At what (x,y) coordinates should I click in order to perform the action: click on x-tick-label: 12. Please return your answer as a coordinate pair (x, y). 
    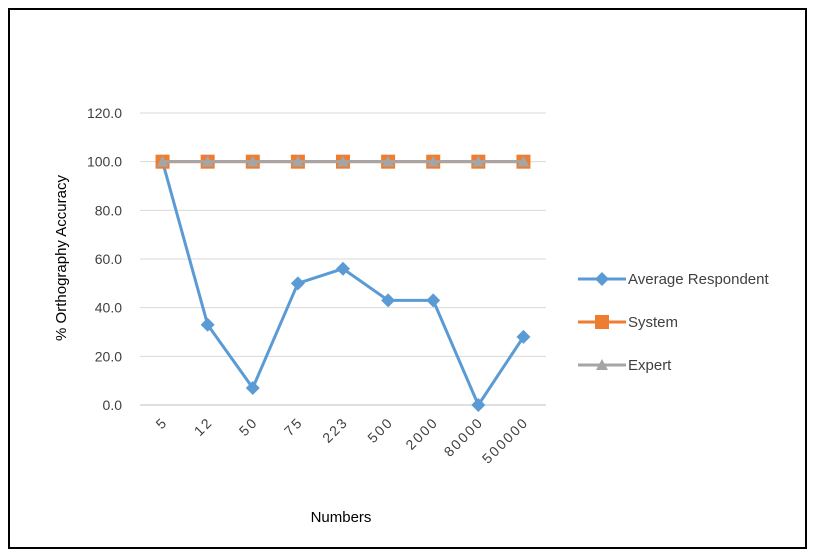
    Looking at the image, I should click on (203, 426).